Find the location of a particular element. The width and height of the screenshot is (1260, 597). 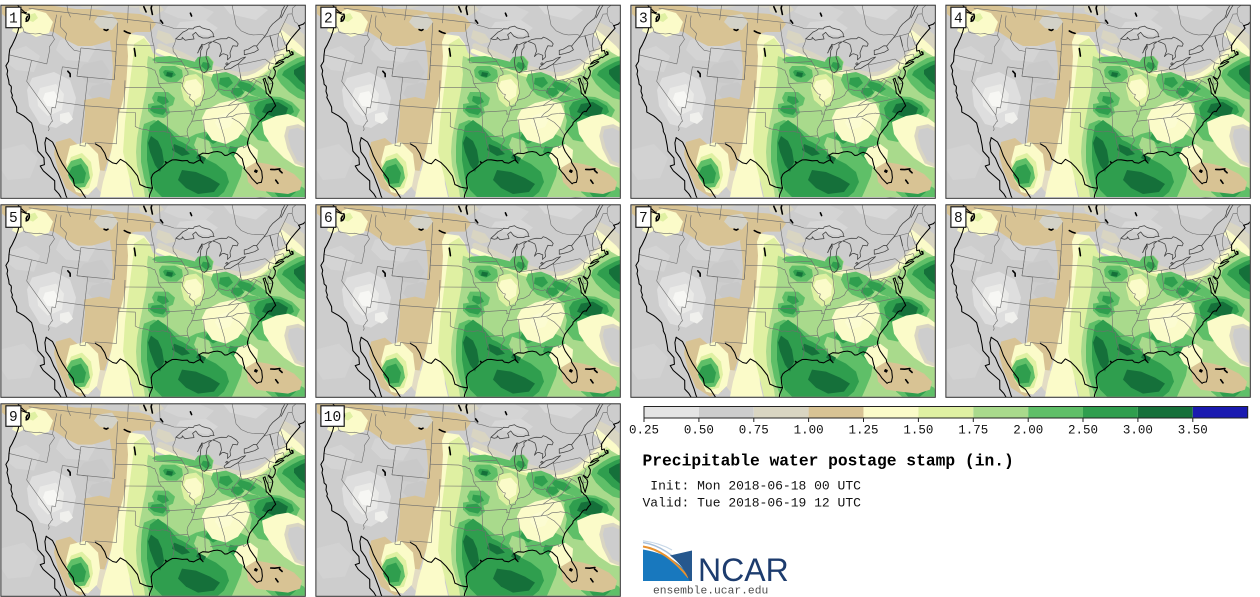

svg-text: 1.00 is located at coordinates (809, 431).